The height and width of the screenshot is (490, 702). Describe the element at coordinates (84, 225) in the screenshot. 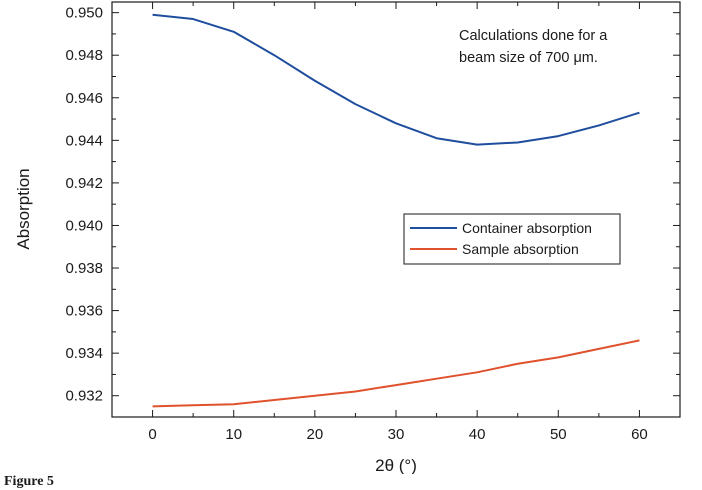

I see `y-tick-label: 0.940` at that location.